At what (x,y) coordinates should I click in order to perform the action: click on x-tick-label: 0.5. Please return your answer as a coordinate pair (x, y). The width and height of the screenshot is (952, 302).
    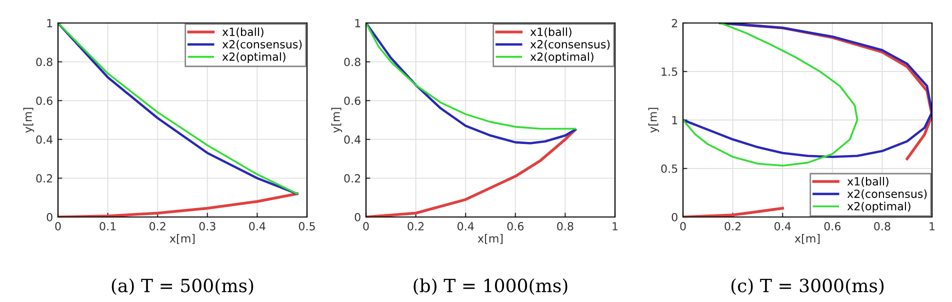
    Looking at the image, I should click on (306, 226).